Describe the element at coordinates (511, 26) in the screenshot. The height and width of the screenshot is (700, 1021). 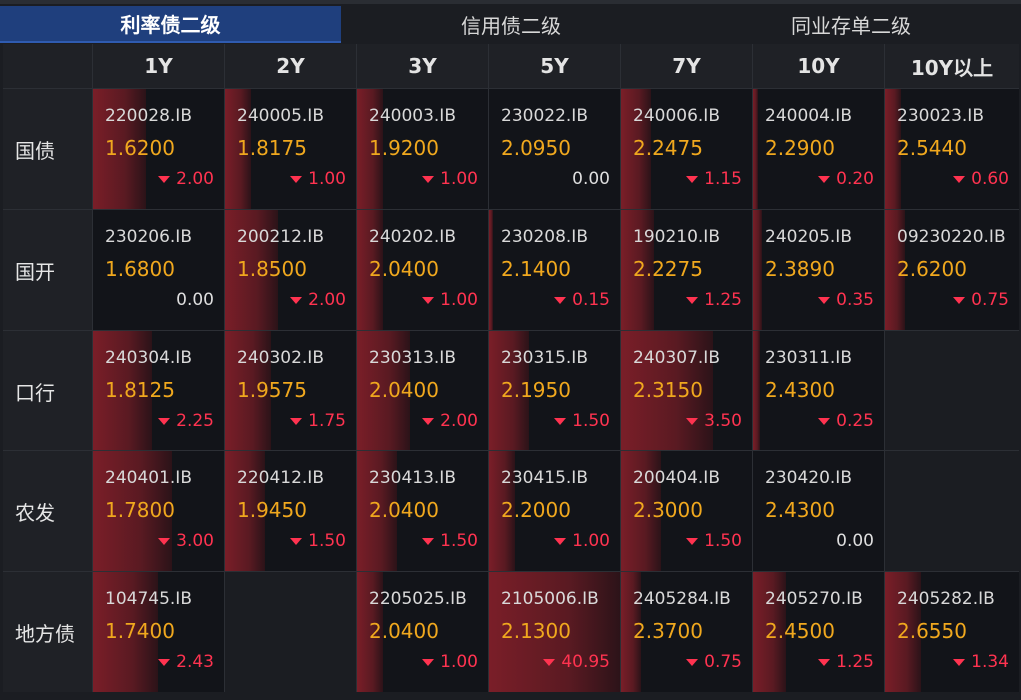
I see `tab-credit-bonds: 信用债二级` at that location.